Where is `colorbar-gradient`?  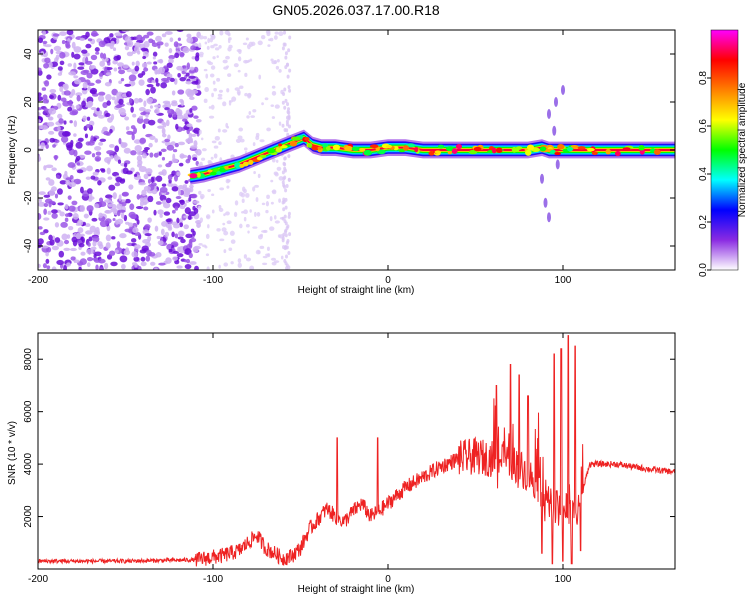
colorbar-gradient is located at coordinates (724, 150).